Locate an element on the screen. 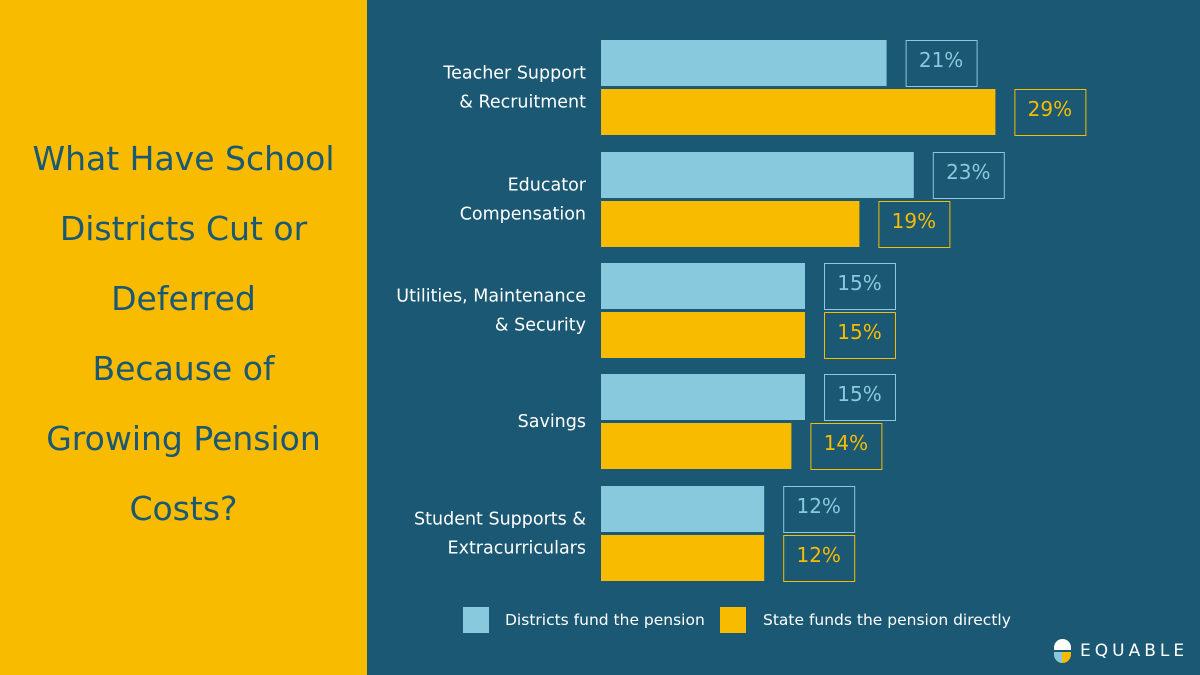 The height and width of the screenshot is (675, 1200). category-label: & Recruitment is located at coordinates (522, 103).